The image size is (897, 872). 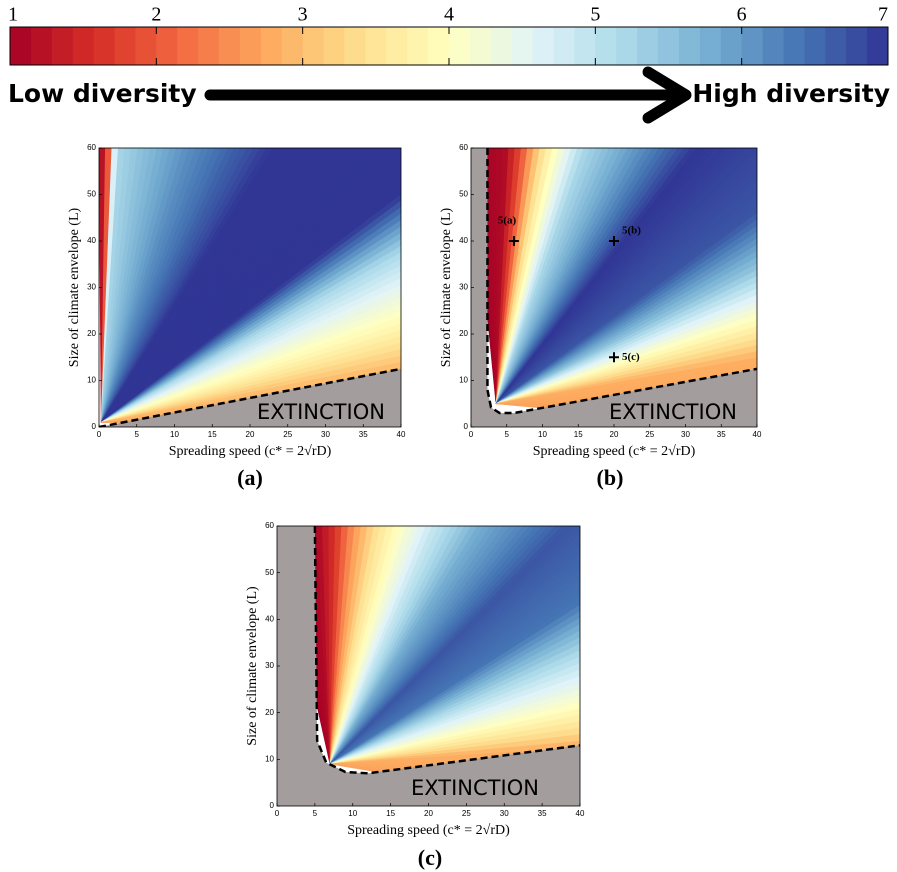 What do you see at coordinates (791, 93) in the screenshot?
I see `high-label: High diversity` at bounding box center [791, 93].